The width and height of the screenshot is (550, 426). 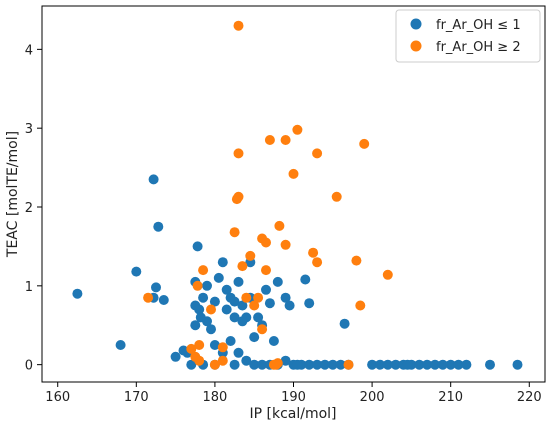 What do you see at coordinates (214, 397) in the screenshot?
I see `x-tick-label: 180` at bounding box center [214, 397].